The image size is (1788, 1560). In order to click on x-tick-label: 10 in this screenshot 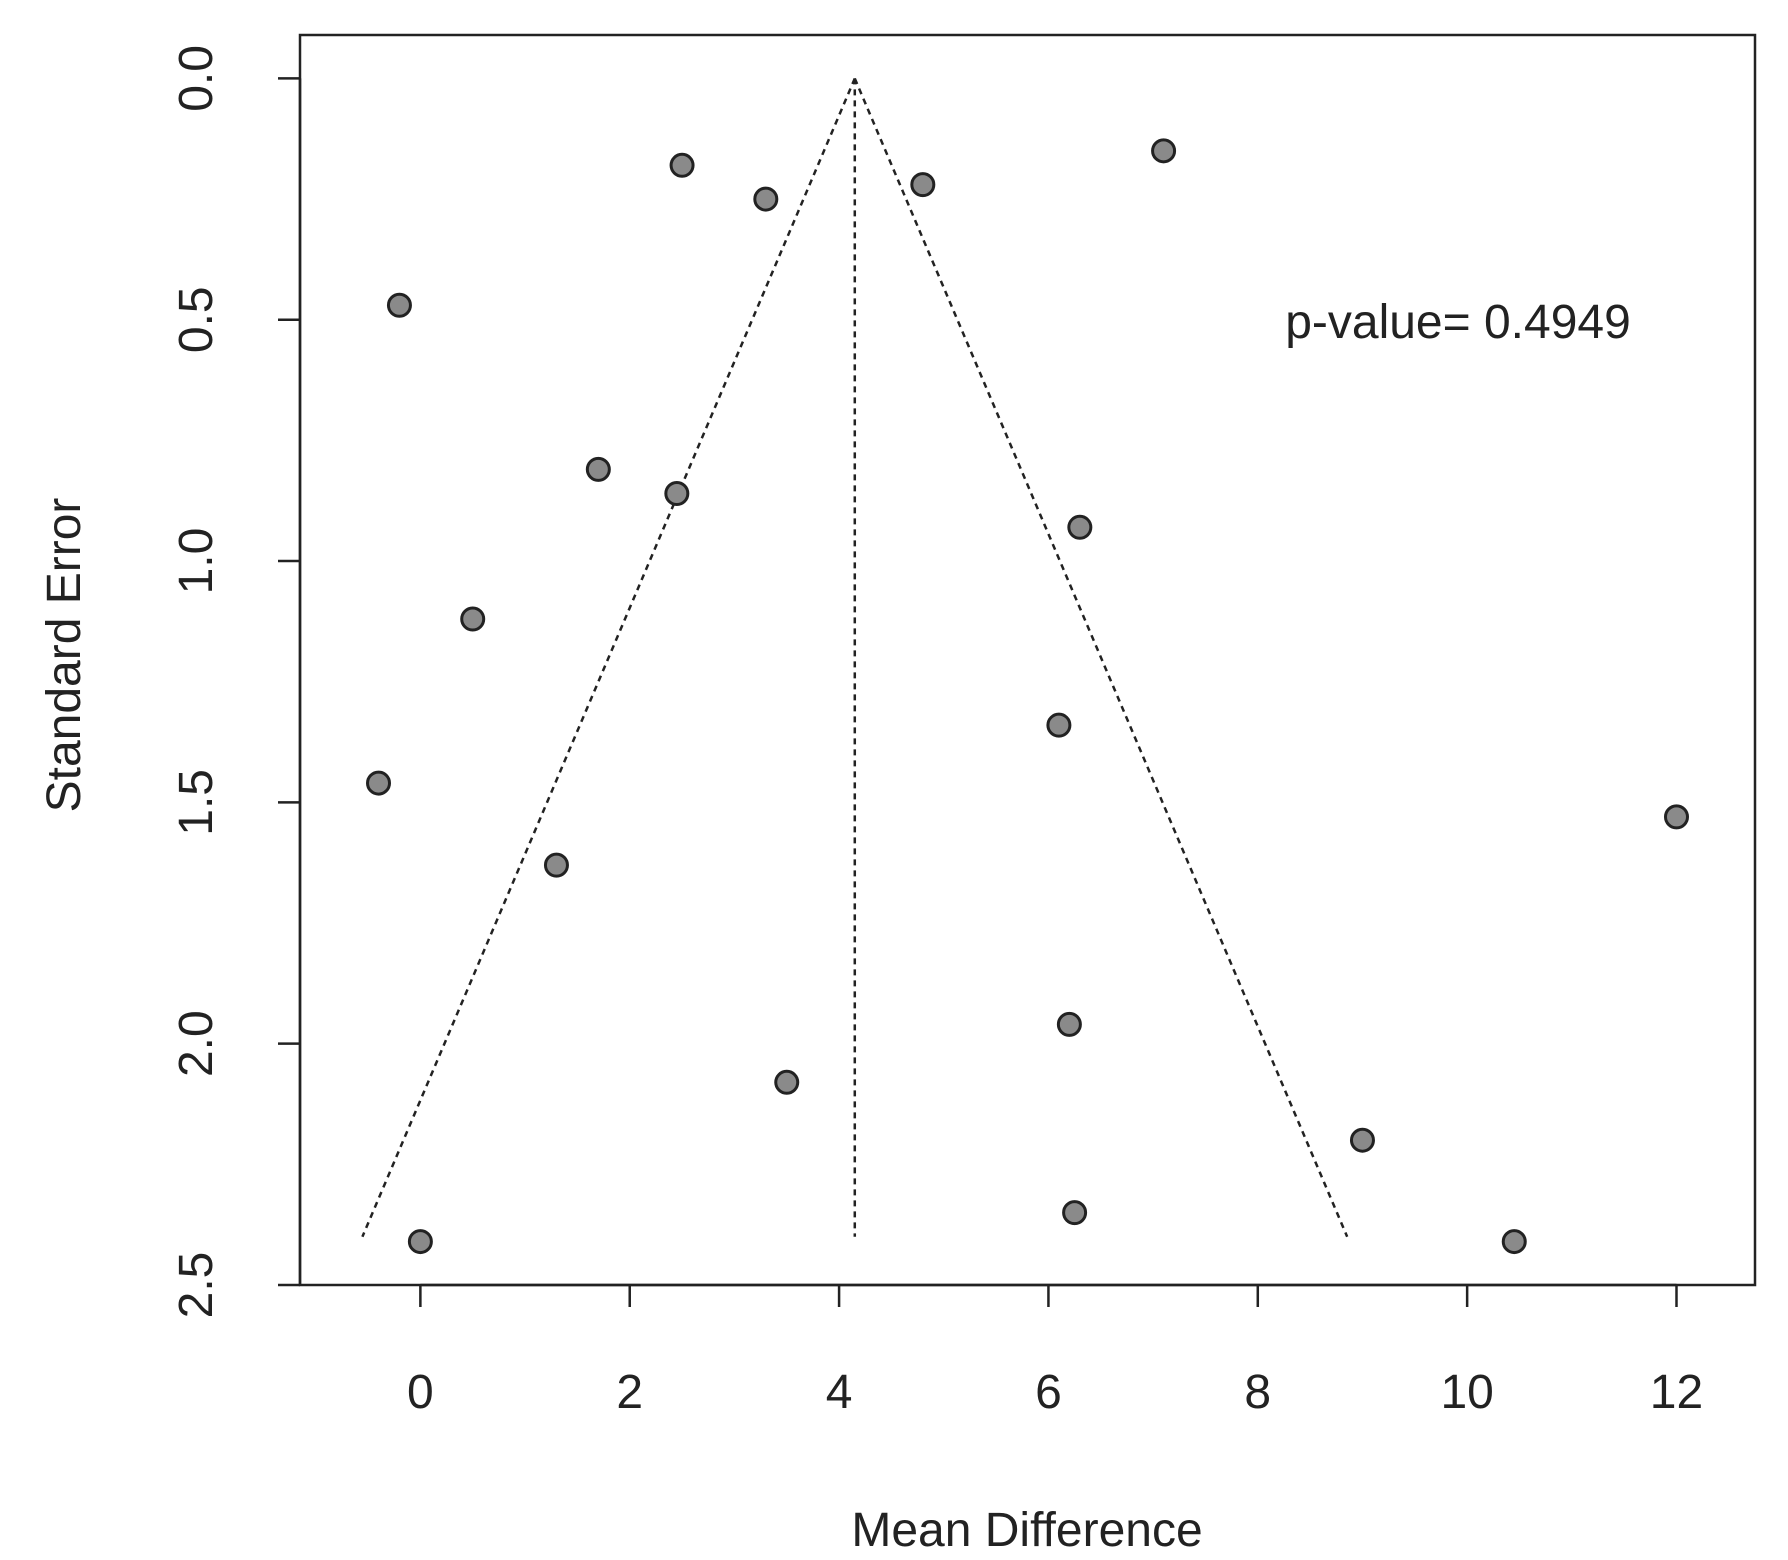, I will do `click(1466, 1392)`.